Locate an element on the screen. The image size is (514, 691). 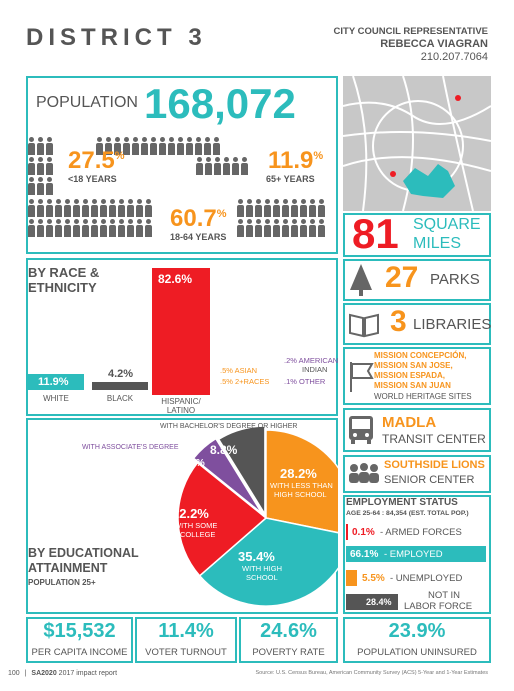
hispanic-label-2: LATINO is located at coordinates (181, 410).